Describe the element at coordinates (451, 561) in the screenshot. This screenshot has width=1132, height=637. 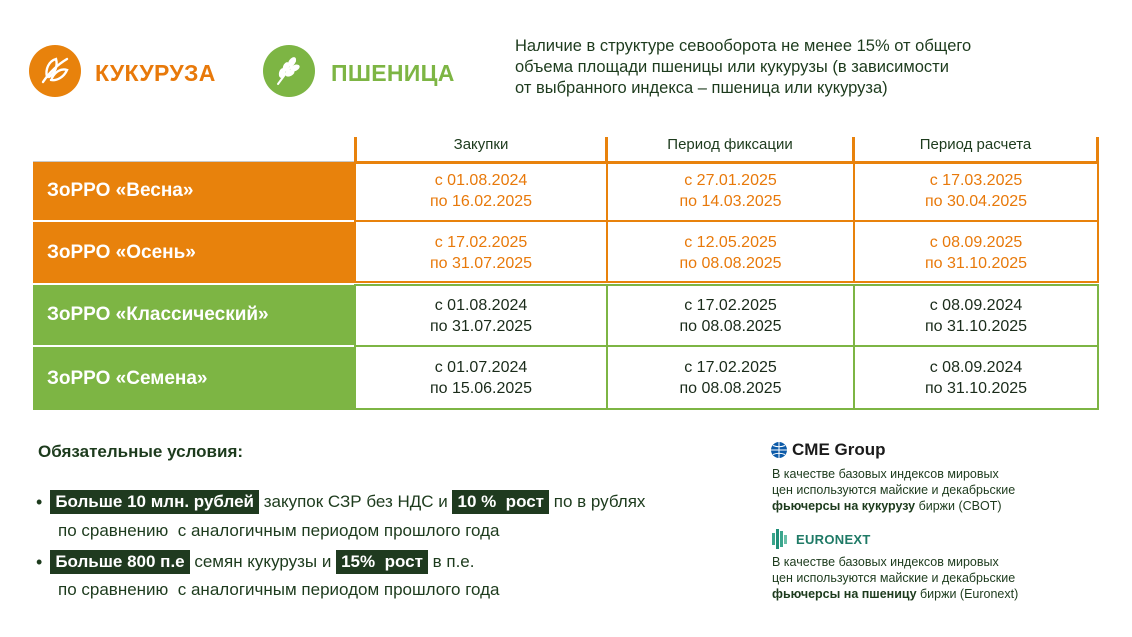
I see `condition-text: в п.е.` at that location.